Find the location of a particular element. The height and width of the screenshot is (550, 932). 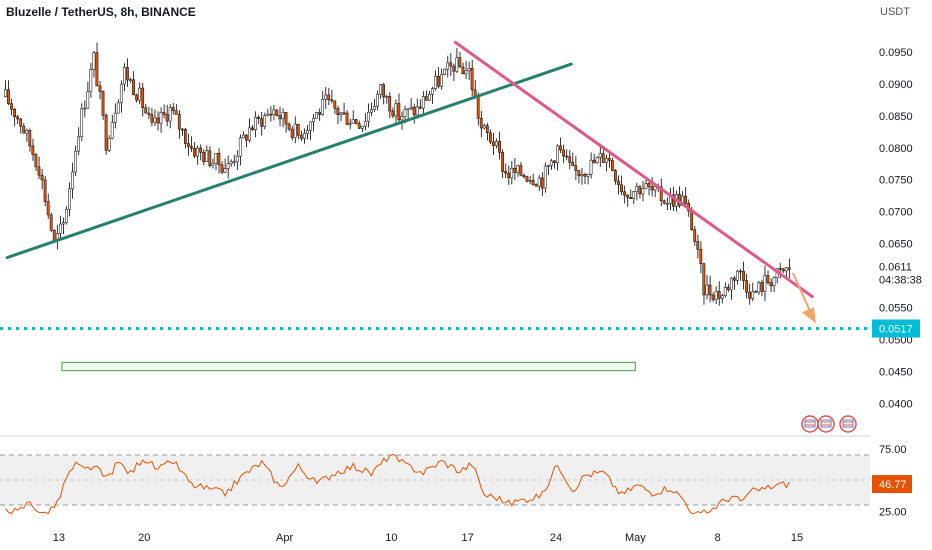

rsi-value-label: 46.77 is located at coordinates (893, 485).